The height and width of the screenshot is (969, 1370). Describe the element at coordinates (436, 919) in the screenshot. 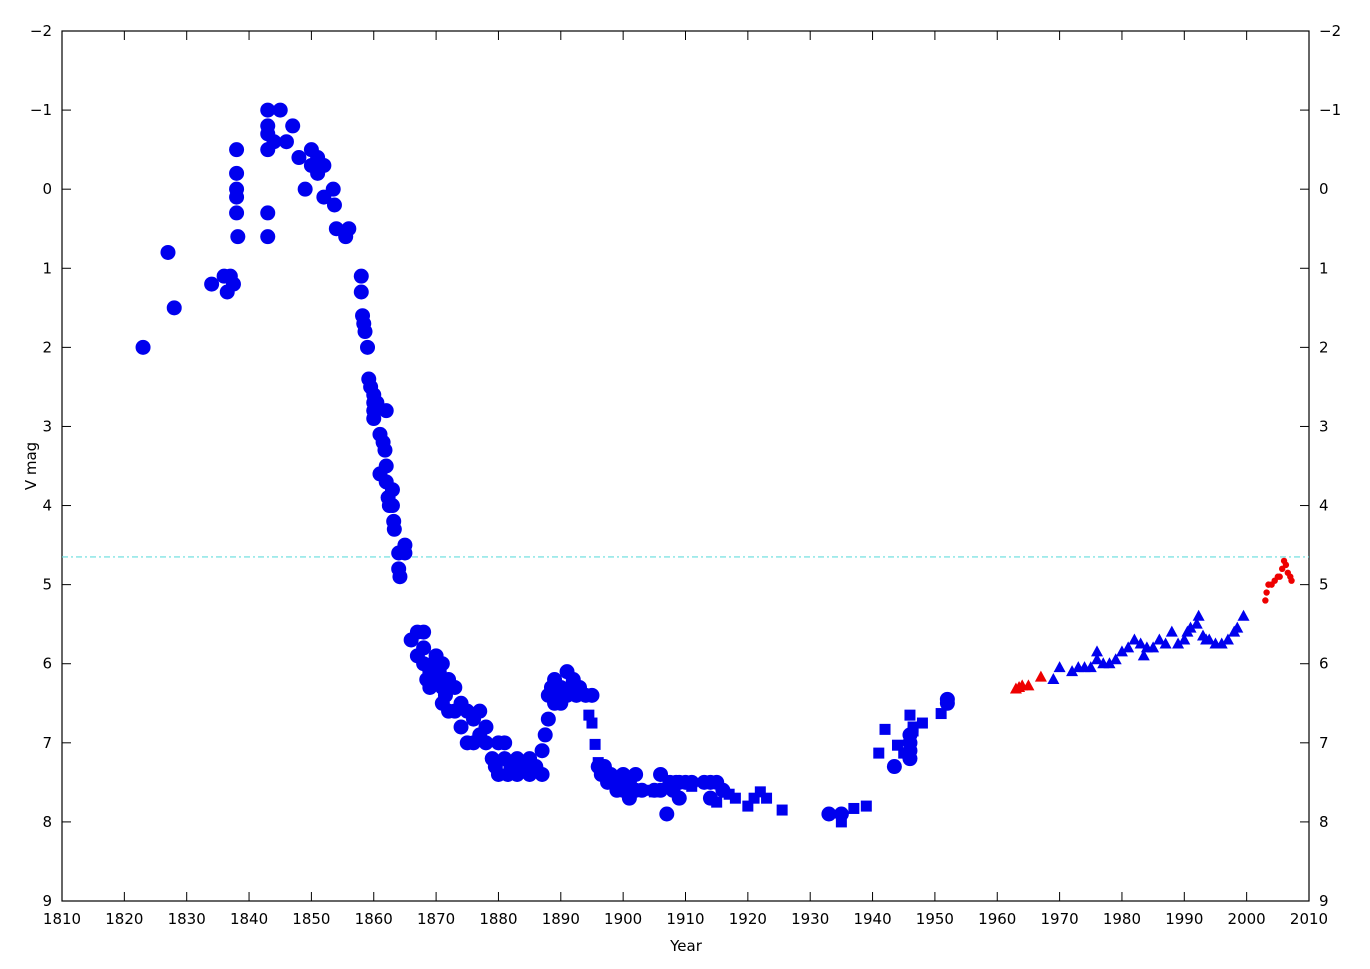

I see `x-tick-label: 1870` at that location.